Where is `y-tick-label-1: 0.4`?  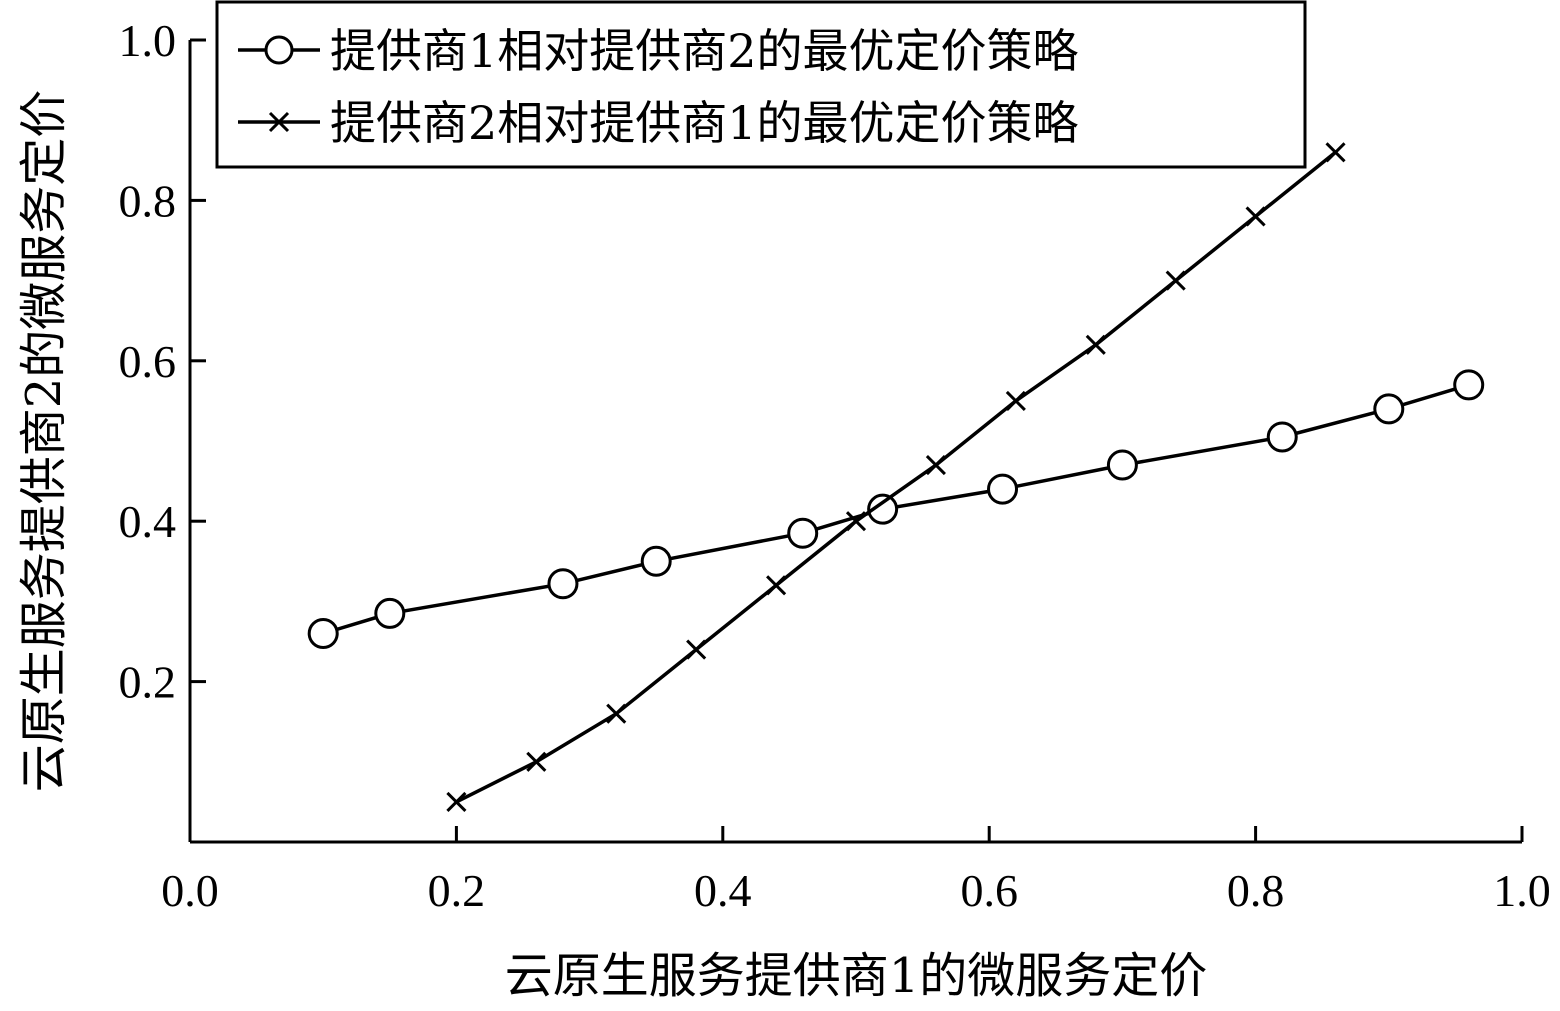
y-tick-label-1: 0.4 is located at coordinates (148, 521).